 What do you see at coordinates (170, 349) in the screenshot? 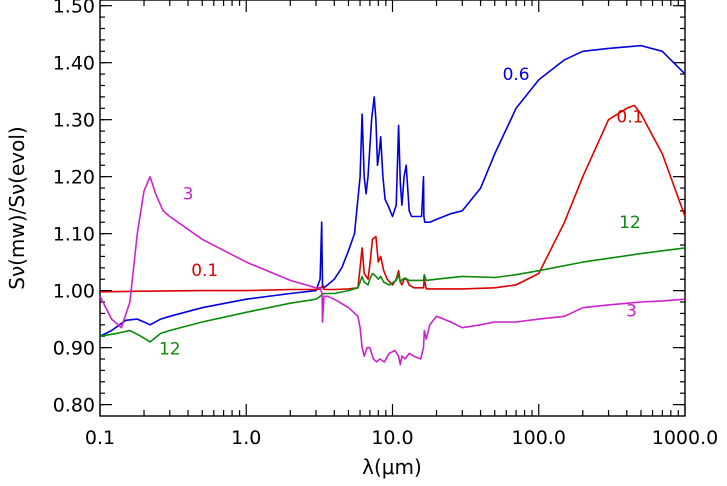
I see `series-label-2: 12` at bounding box center [170, 349].